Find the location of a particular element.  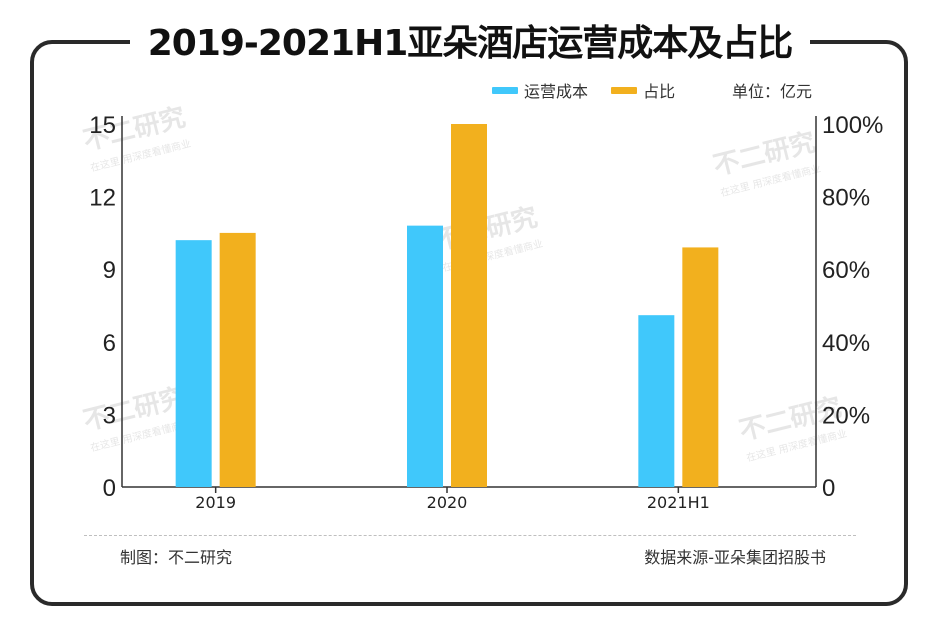

bar-cost-2019 is located at coordinates (193, 363).